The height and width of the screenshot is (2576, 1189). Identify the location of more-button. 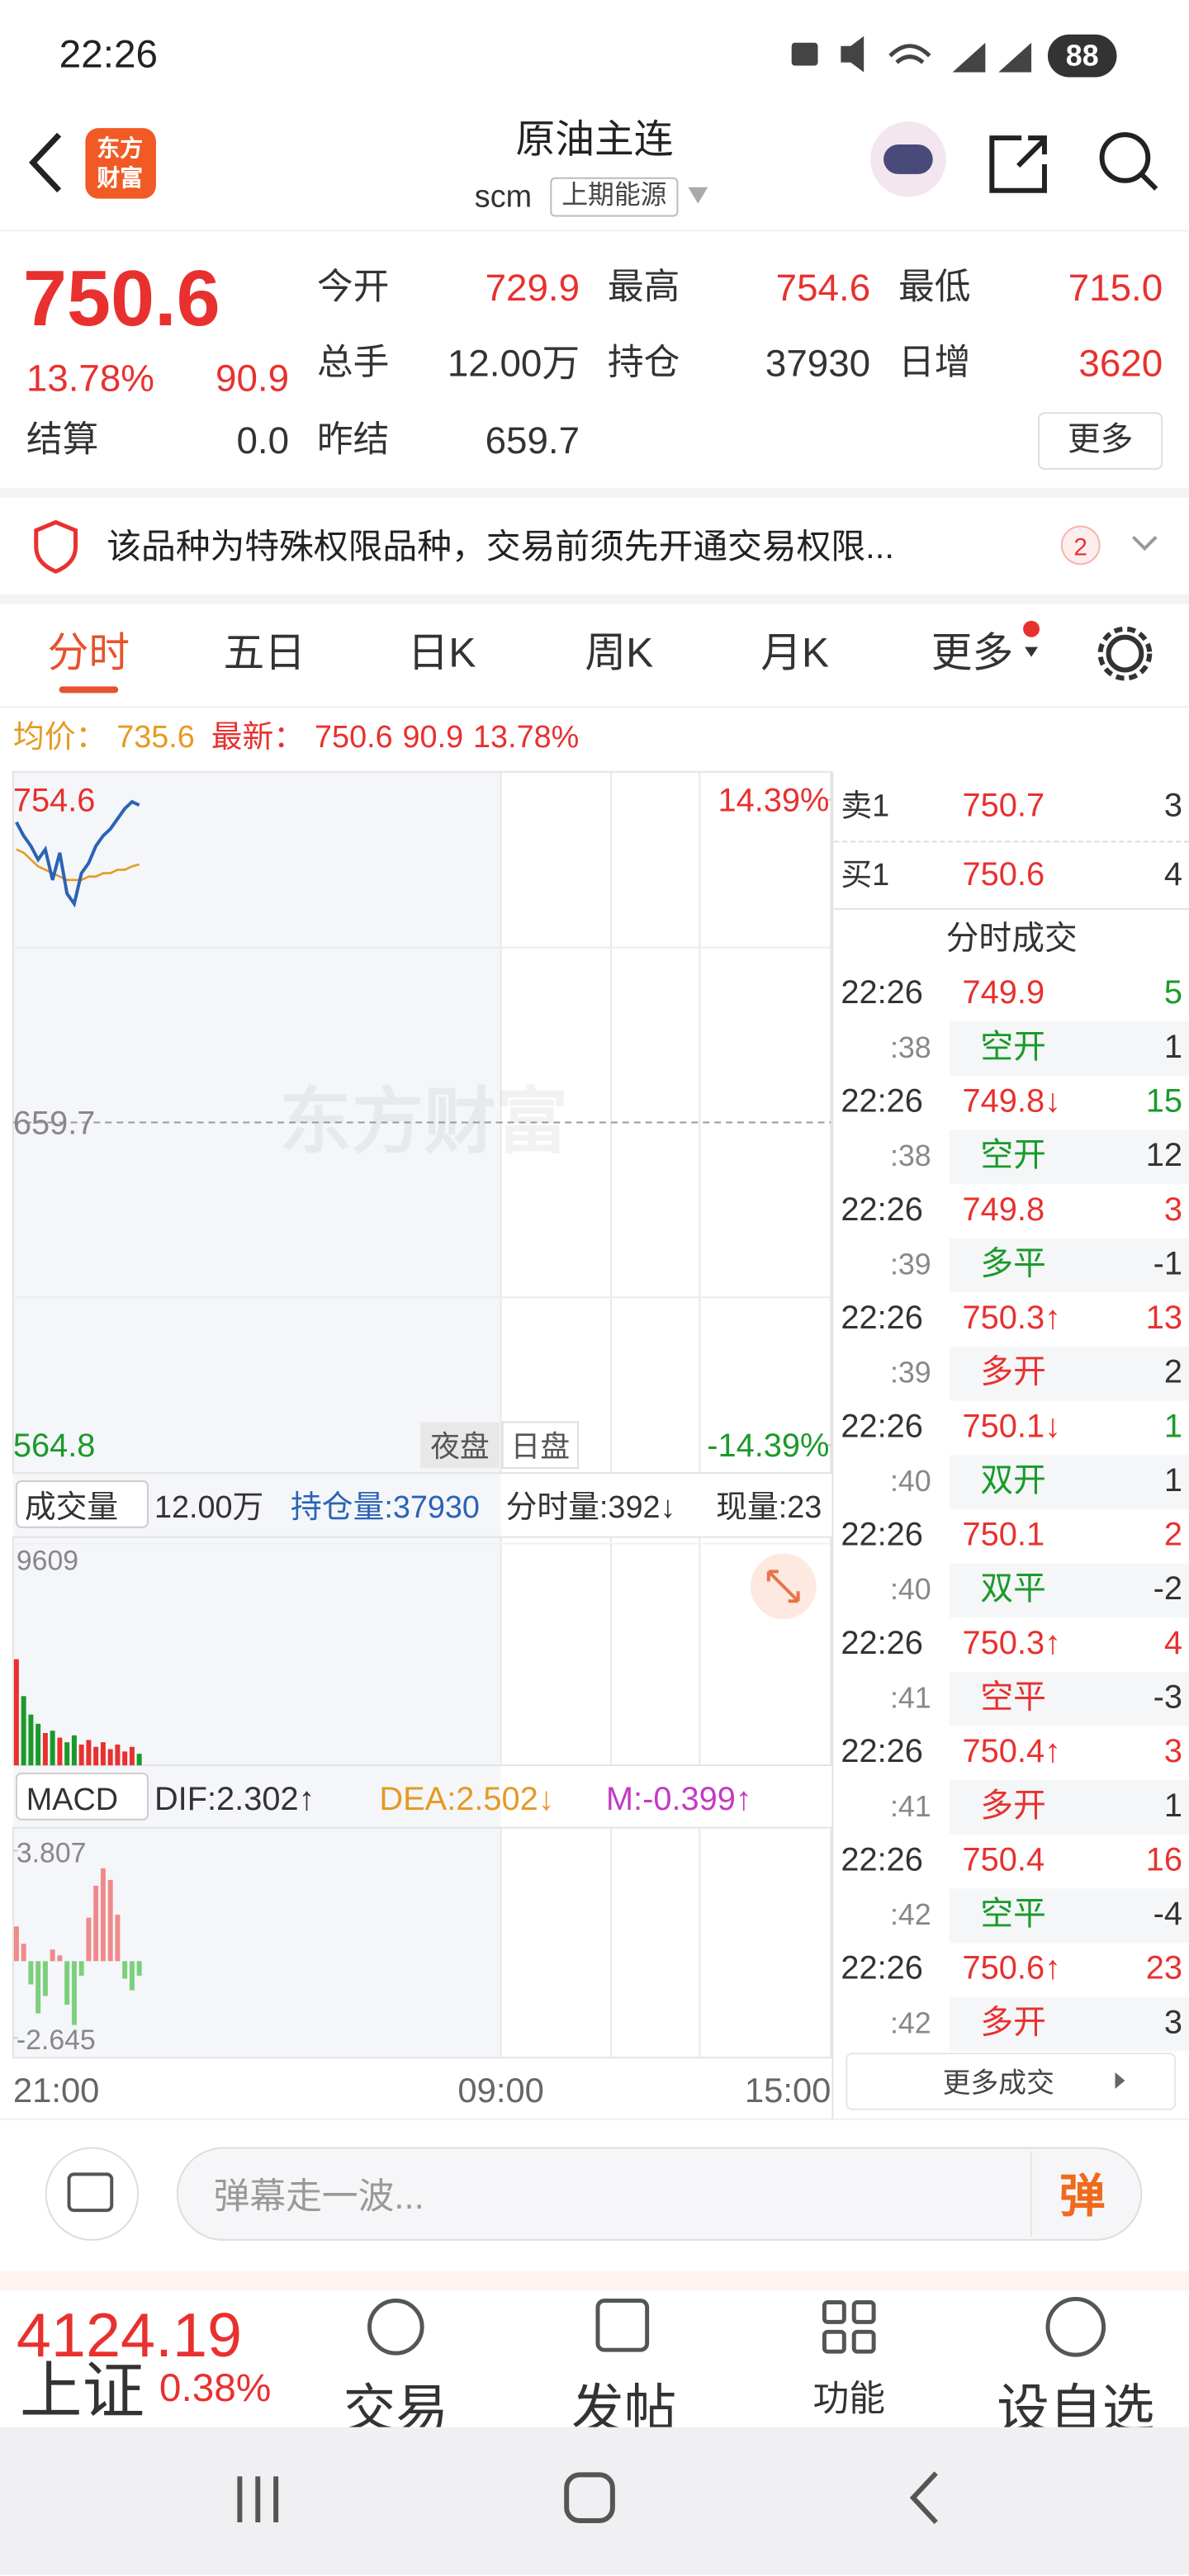
(1100, 441).